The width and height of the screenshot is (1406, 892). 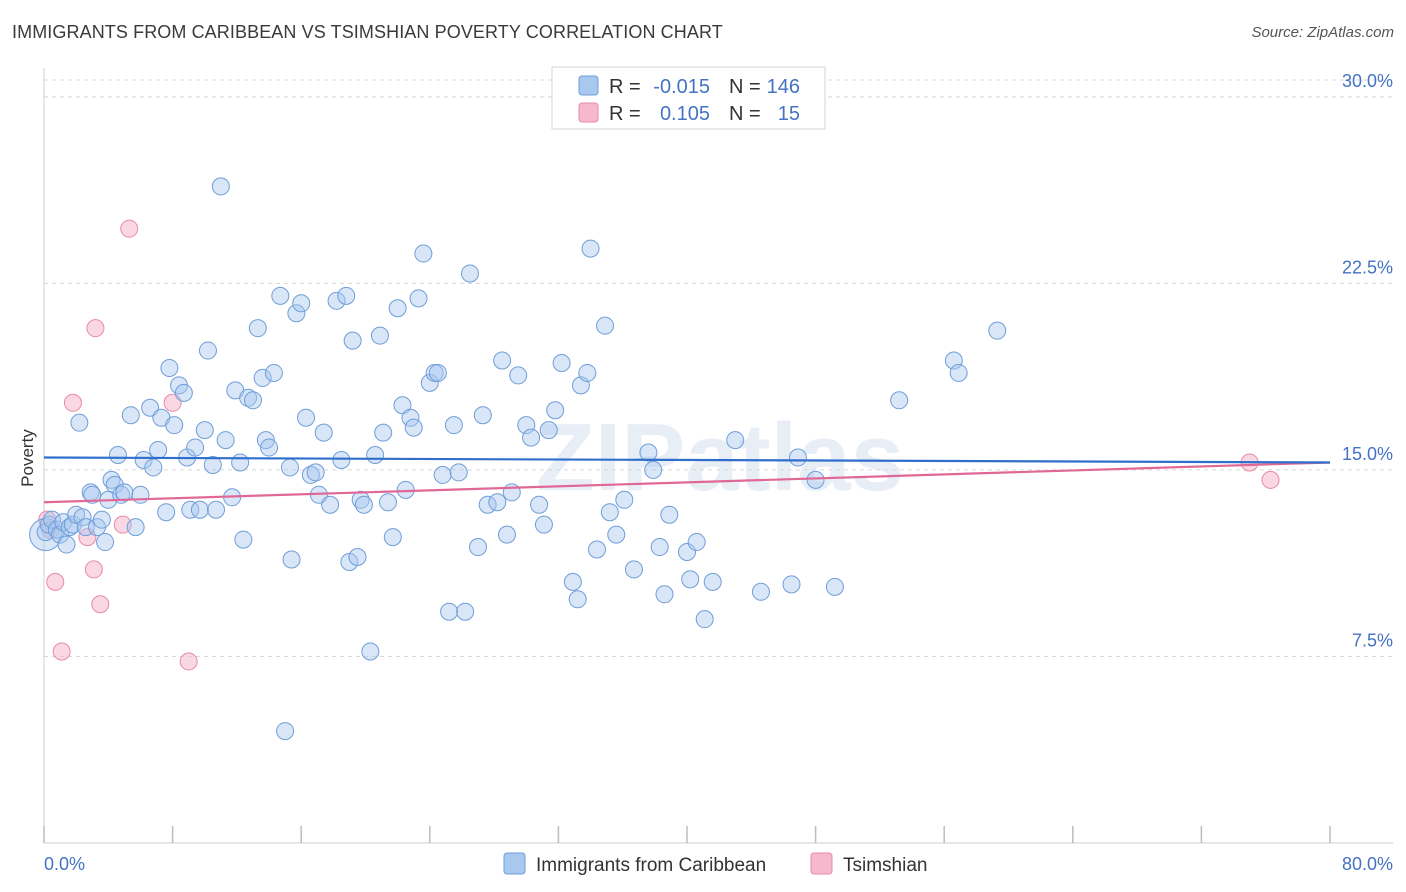 What do you see at coordinates (651, 865) in the screenshot?
I see `bottom-legend-label-caribbean: Immigrants from Caribbean` at bounding box center [651, 865].